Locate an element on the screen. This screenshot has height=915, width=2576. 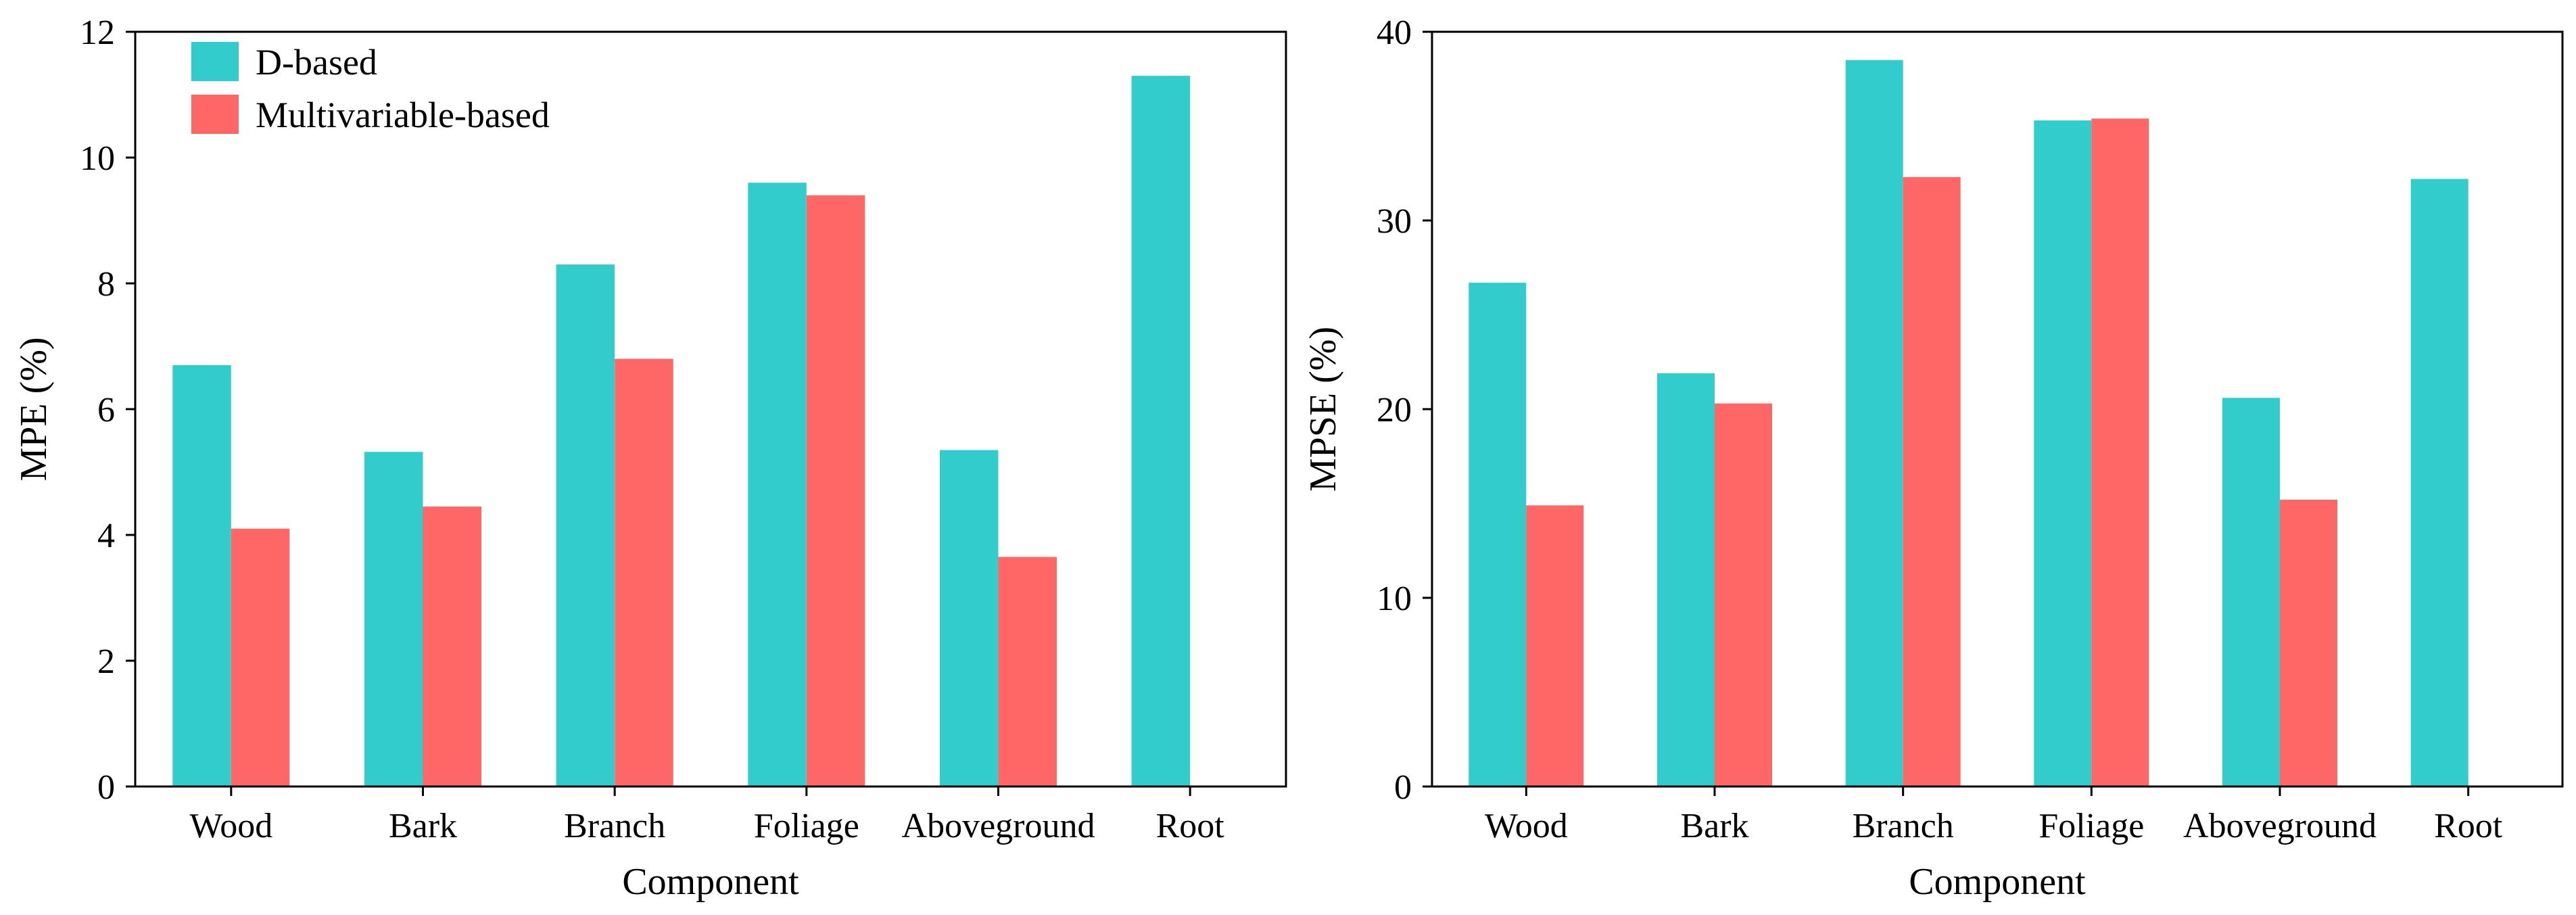
x-tick-label-mpse-root: Root is located at coordinates (2468, 826).